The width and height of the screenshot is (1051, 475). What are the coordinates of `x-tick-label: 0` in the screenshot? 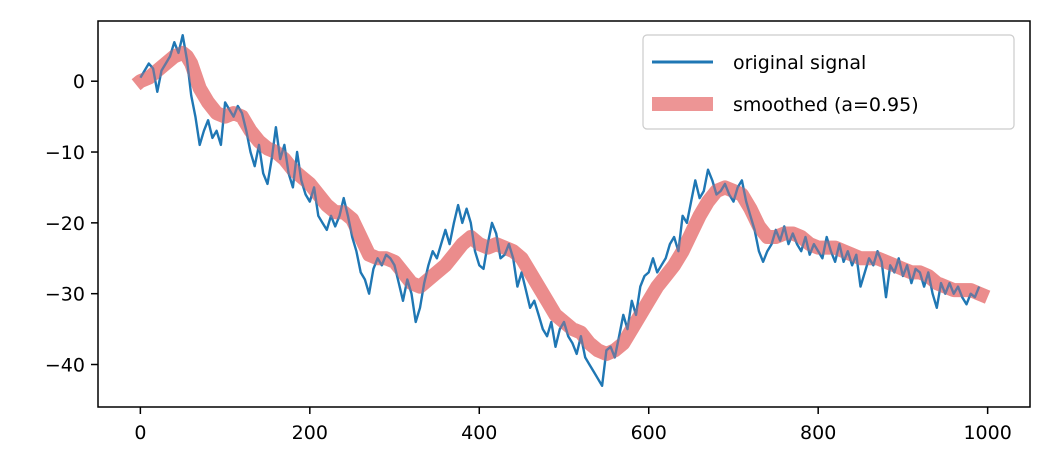 It's located at (140, 433).